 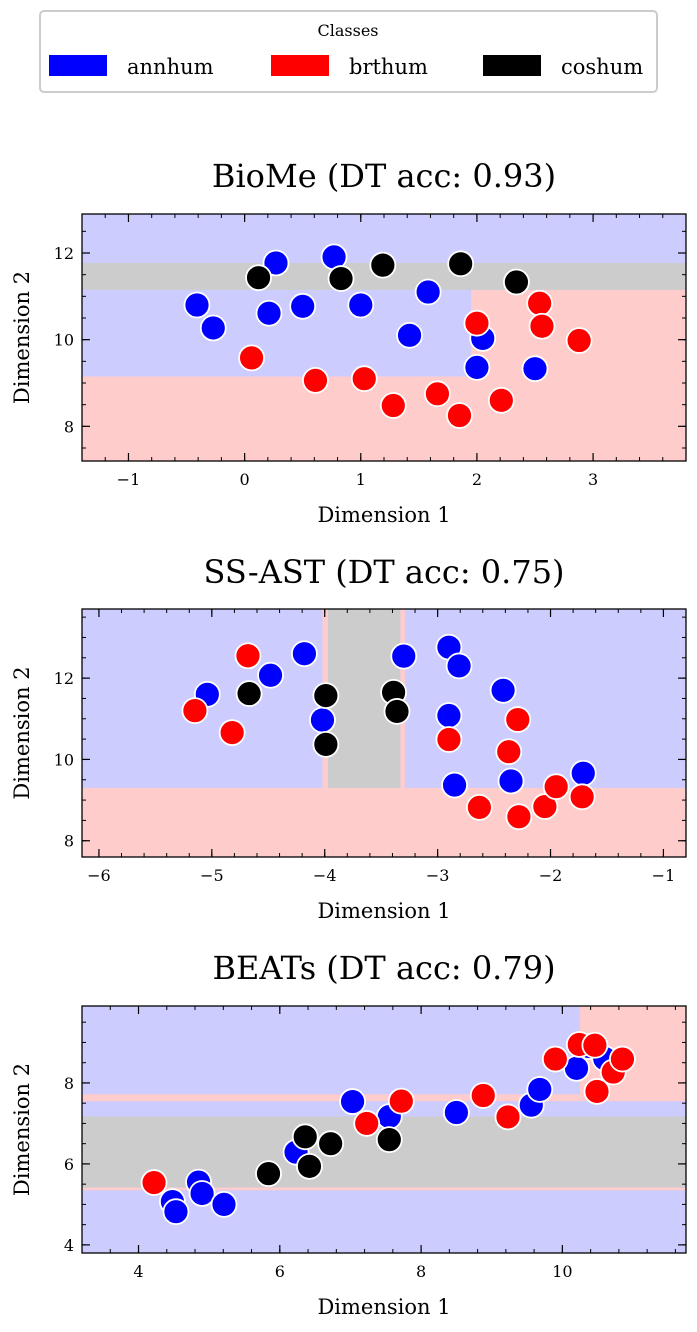 I want to click on legend-swatch-annhum, so click(x=78, y=65).